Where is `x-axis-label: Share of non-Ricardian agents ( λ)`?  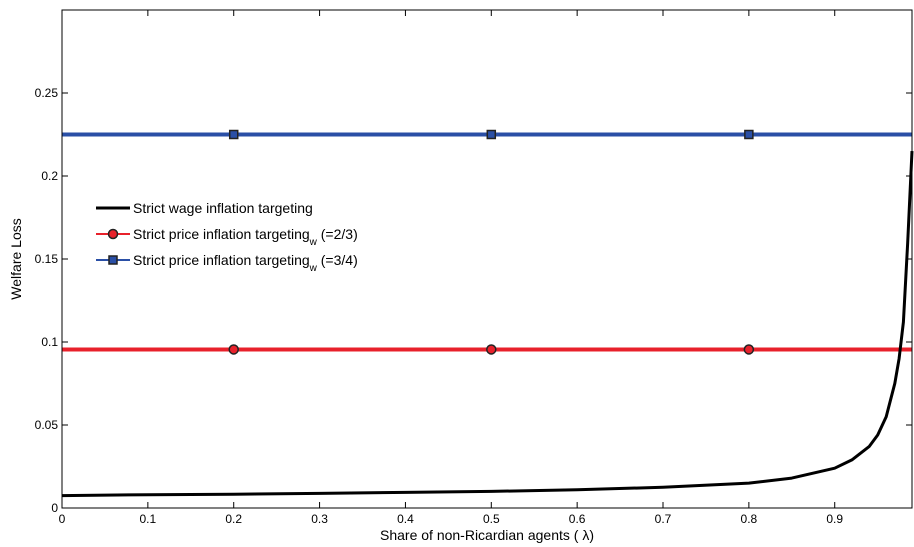
x-axis-label: Share of non-Ricardian agents ( λ) is located at coordinates (487, 535).